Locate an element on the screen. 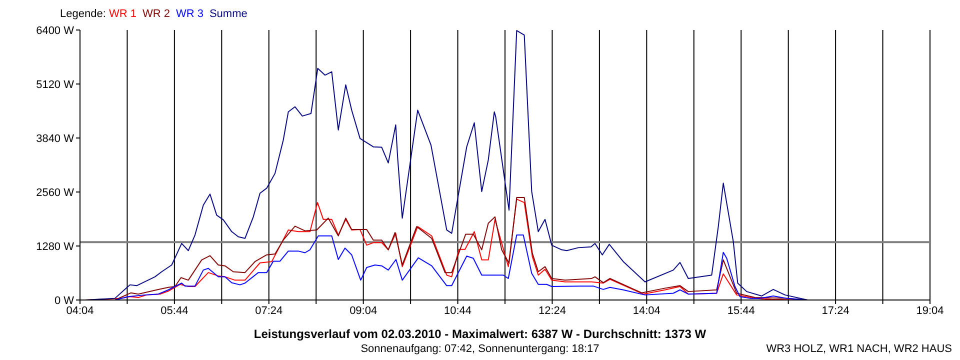 This screenshot has width=960, height=360. text: WR 3 is located at coordinates (190, 14).